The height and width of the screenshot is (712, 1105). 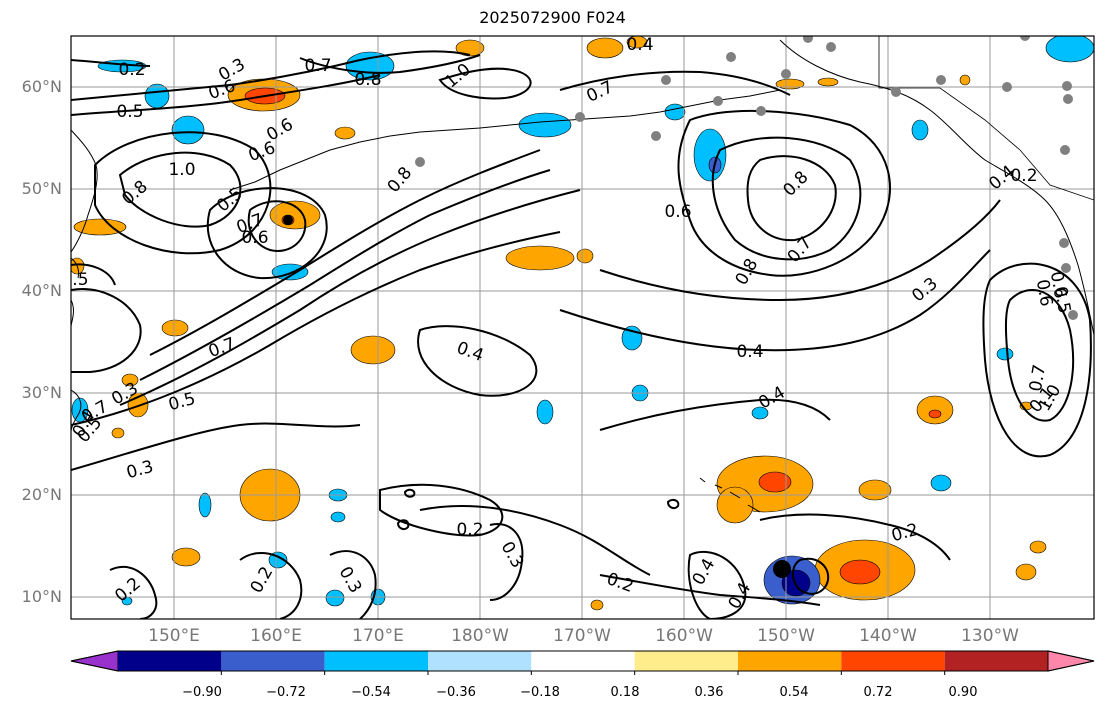 I want to click on contour-0.6-jet, so click(x=345, y=275).